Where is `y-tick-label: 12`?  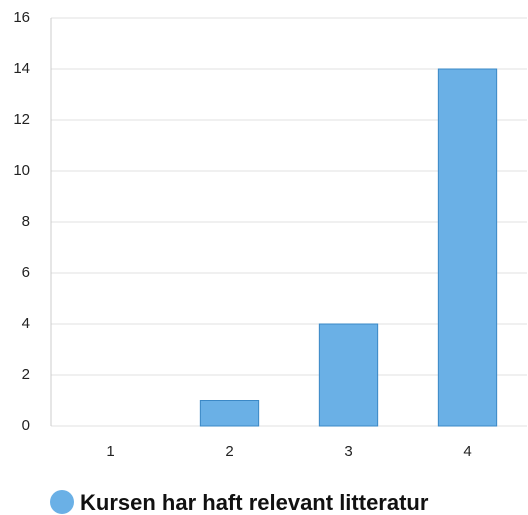 y-tick-label: 12 is located at coordinates (21, 119).